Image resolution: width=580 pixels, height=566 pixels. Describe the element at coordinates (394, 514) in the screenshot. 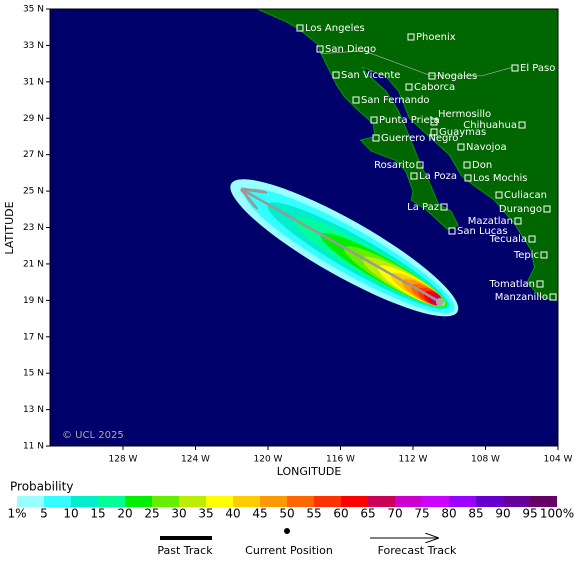

I see `color-label: 70` at that location.